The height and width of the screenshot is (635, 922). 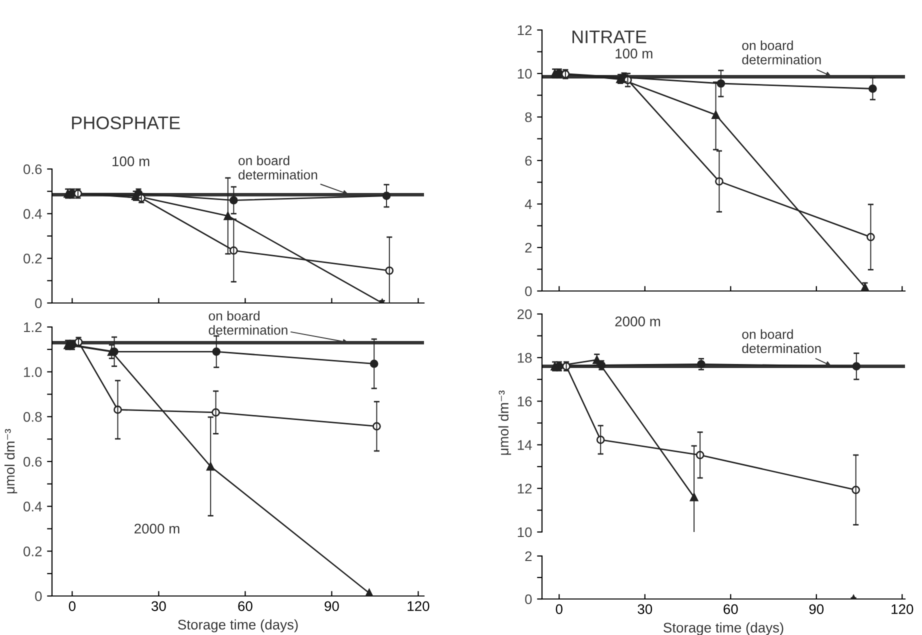 I want to click on text: 100 m, so click(x=634, y=53).